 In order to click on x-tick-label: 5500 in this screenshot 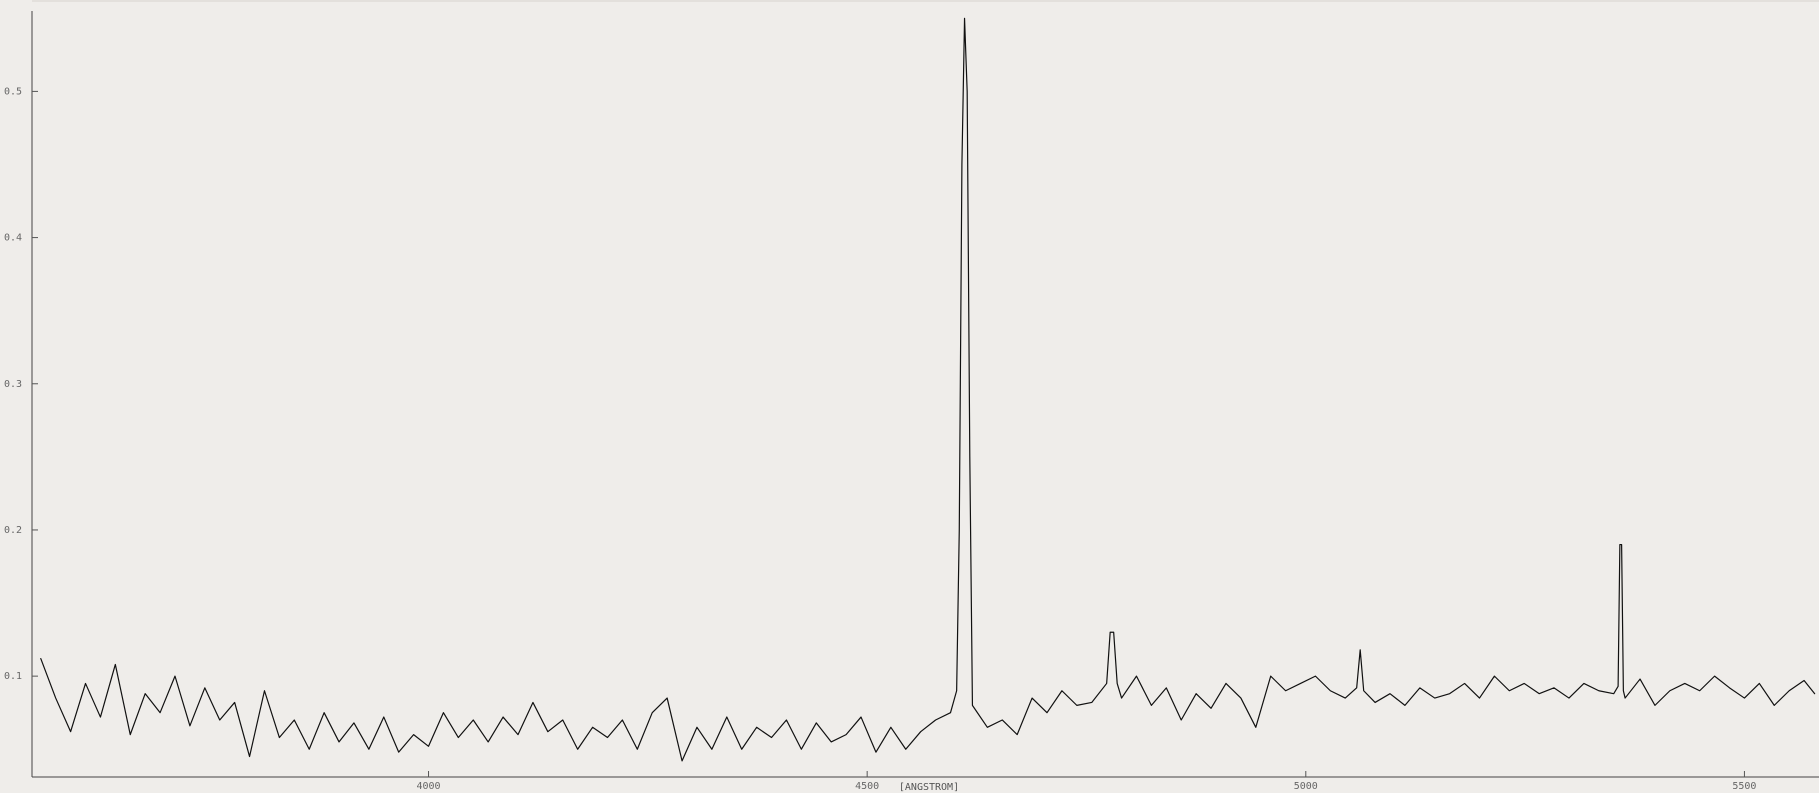, I will do `click(1744, 786)`.